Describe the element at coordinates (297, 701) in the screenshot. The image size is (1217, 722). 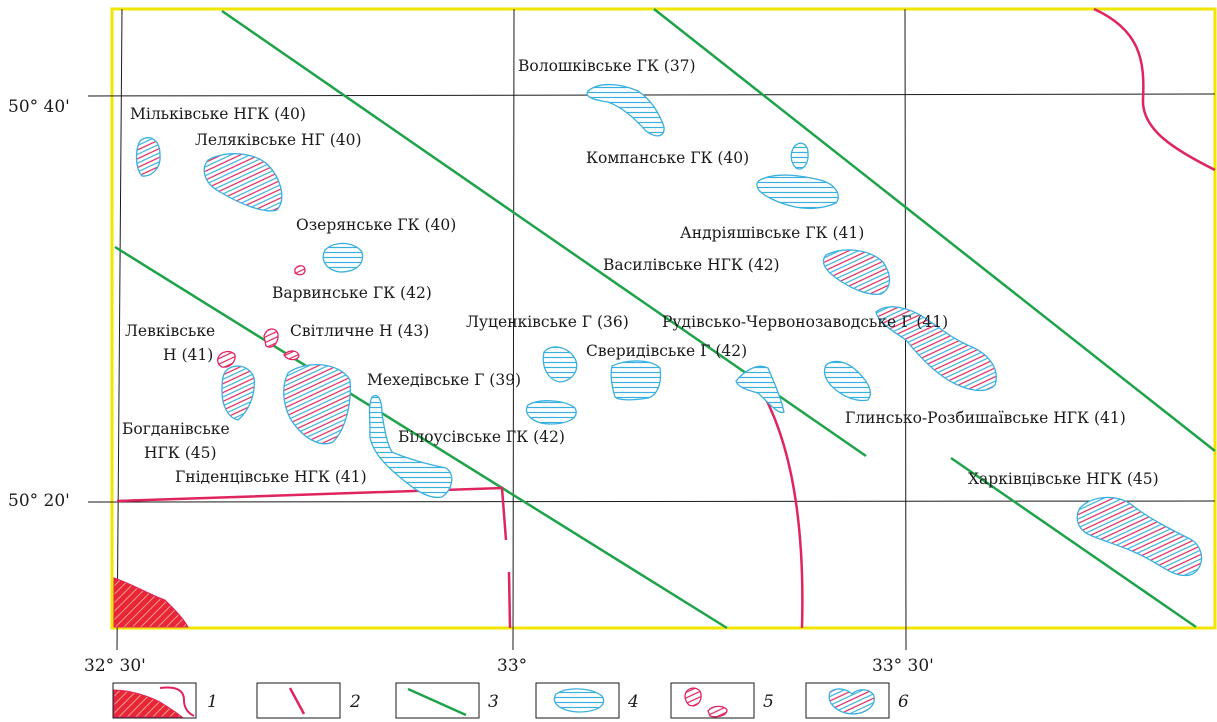
I see `legend-fault-symbol` at that location.